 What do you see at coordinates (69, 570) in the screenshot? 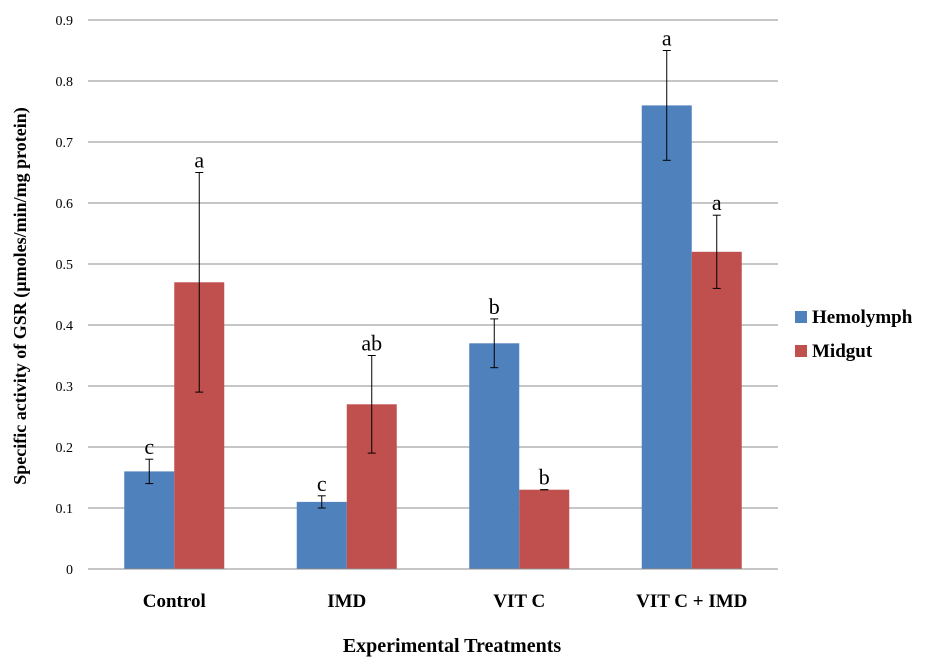
I see `y-tick-label: 0` at bounding box center [69, 570].